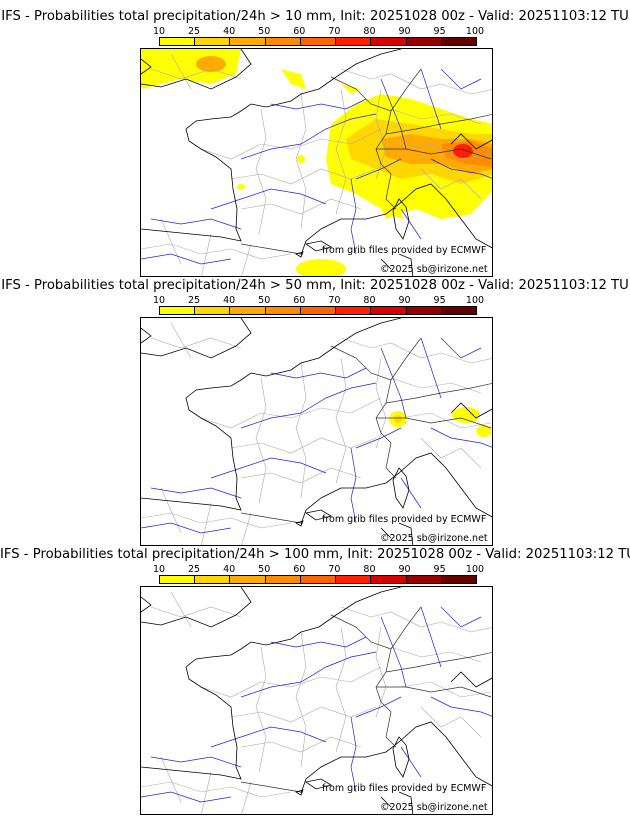 This screenshot has width=630, height=828. I want to click on precip-field, so click(440, 422).